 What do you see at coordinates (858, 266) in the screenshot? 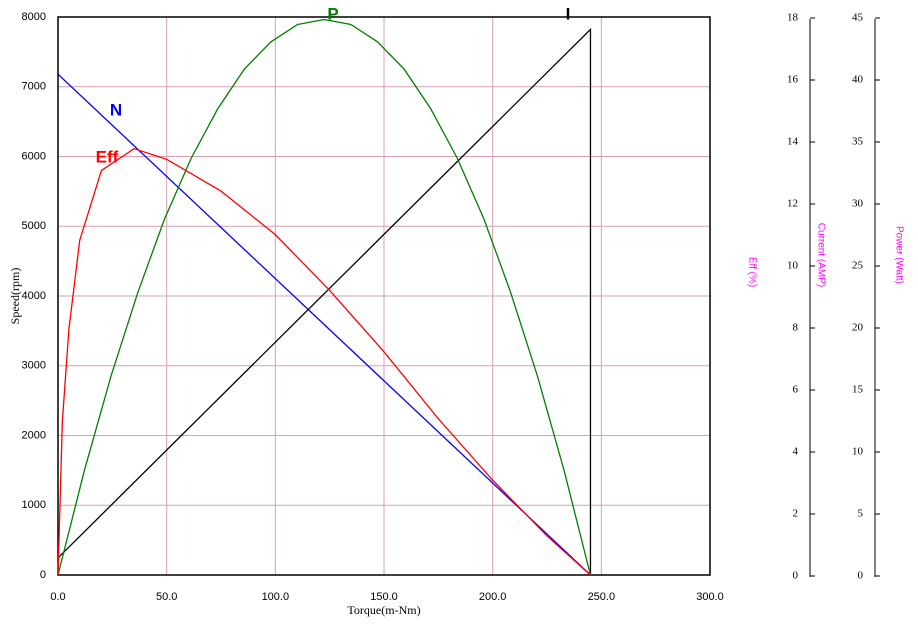
I see `power-tick-label: 25` at bounding box center [858, 266].